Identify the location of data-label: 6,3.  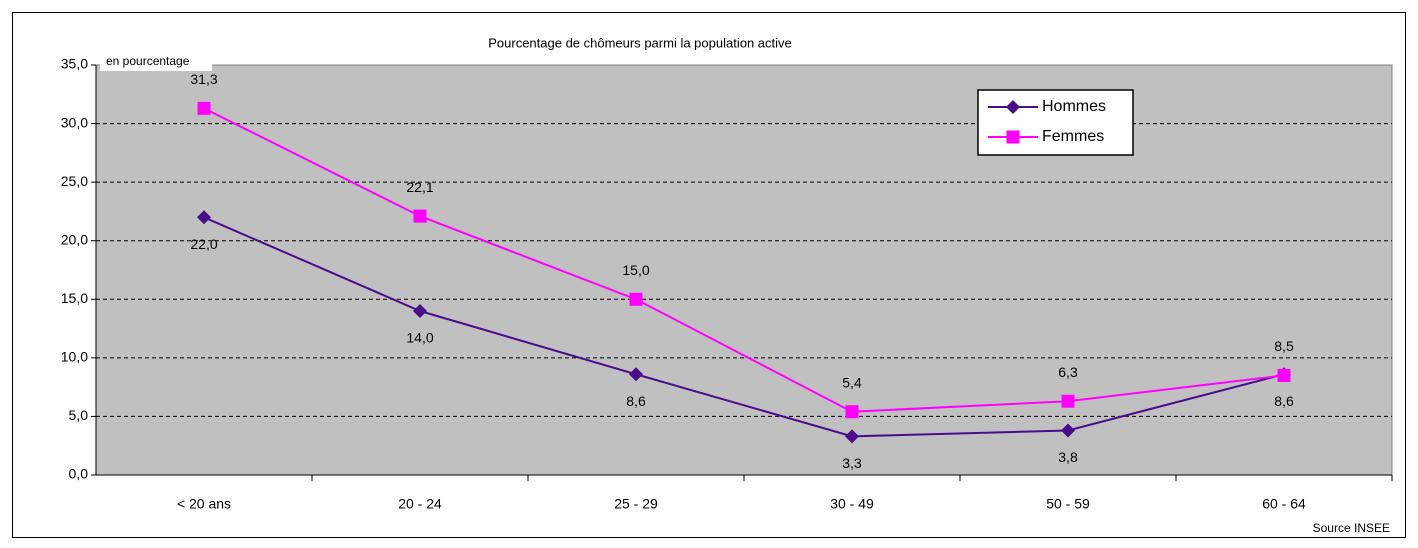
(1068, 372).